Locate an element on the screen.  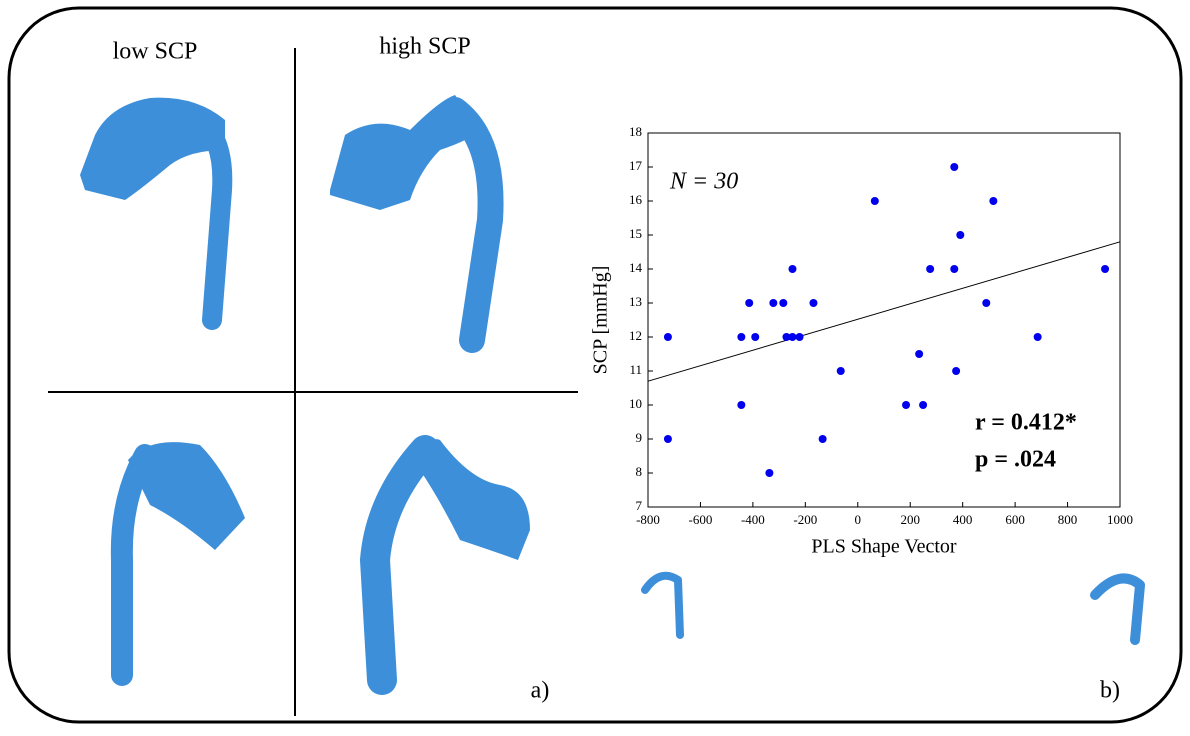
column-label: low SCP is located at coordinates (155, 52).